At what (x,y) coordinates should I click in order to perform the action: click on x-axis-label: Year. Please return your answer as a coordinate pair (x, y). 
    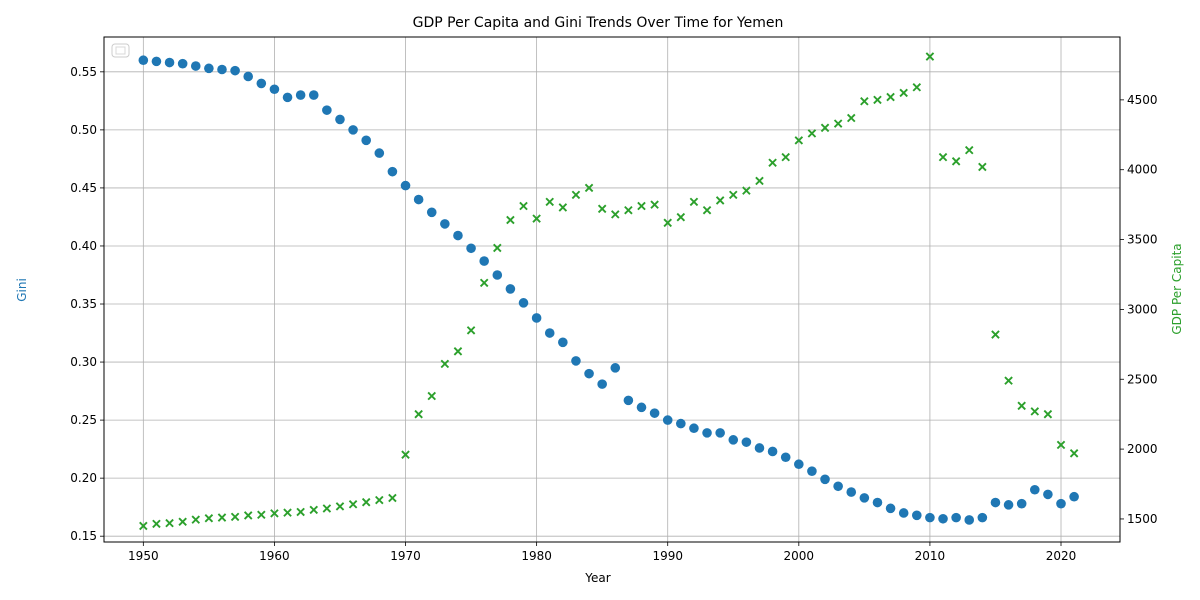
    Looking at the image, I should click on (597, 578).